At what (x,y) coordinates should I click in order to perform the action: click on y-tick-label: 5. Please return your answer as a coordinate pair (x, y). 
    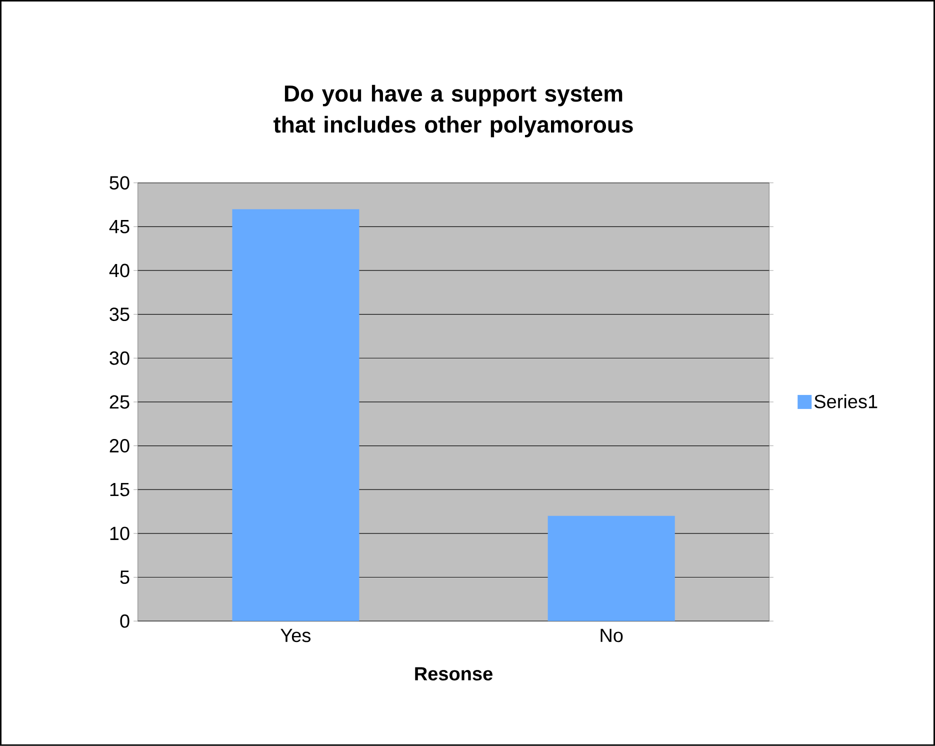
    Looking at the image, I should click on (125, 577).